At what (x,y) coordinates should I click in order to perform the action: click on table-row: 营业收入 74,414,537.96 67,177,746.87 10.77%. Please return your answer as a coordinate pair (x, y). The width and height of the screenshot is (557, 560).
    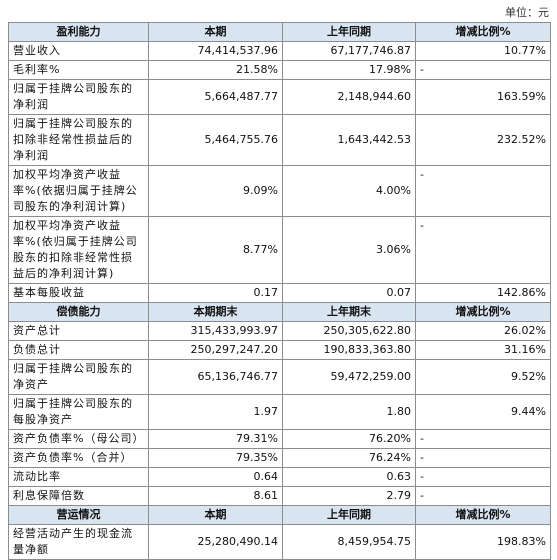
    Looking at the image, I should click on (279, 51).